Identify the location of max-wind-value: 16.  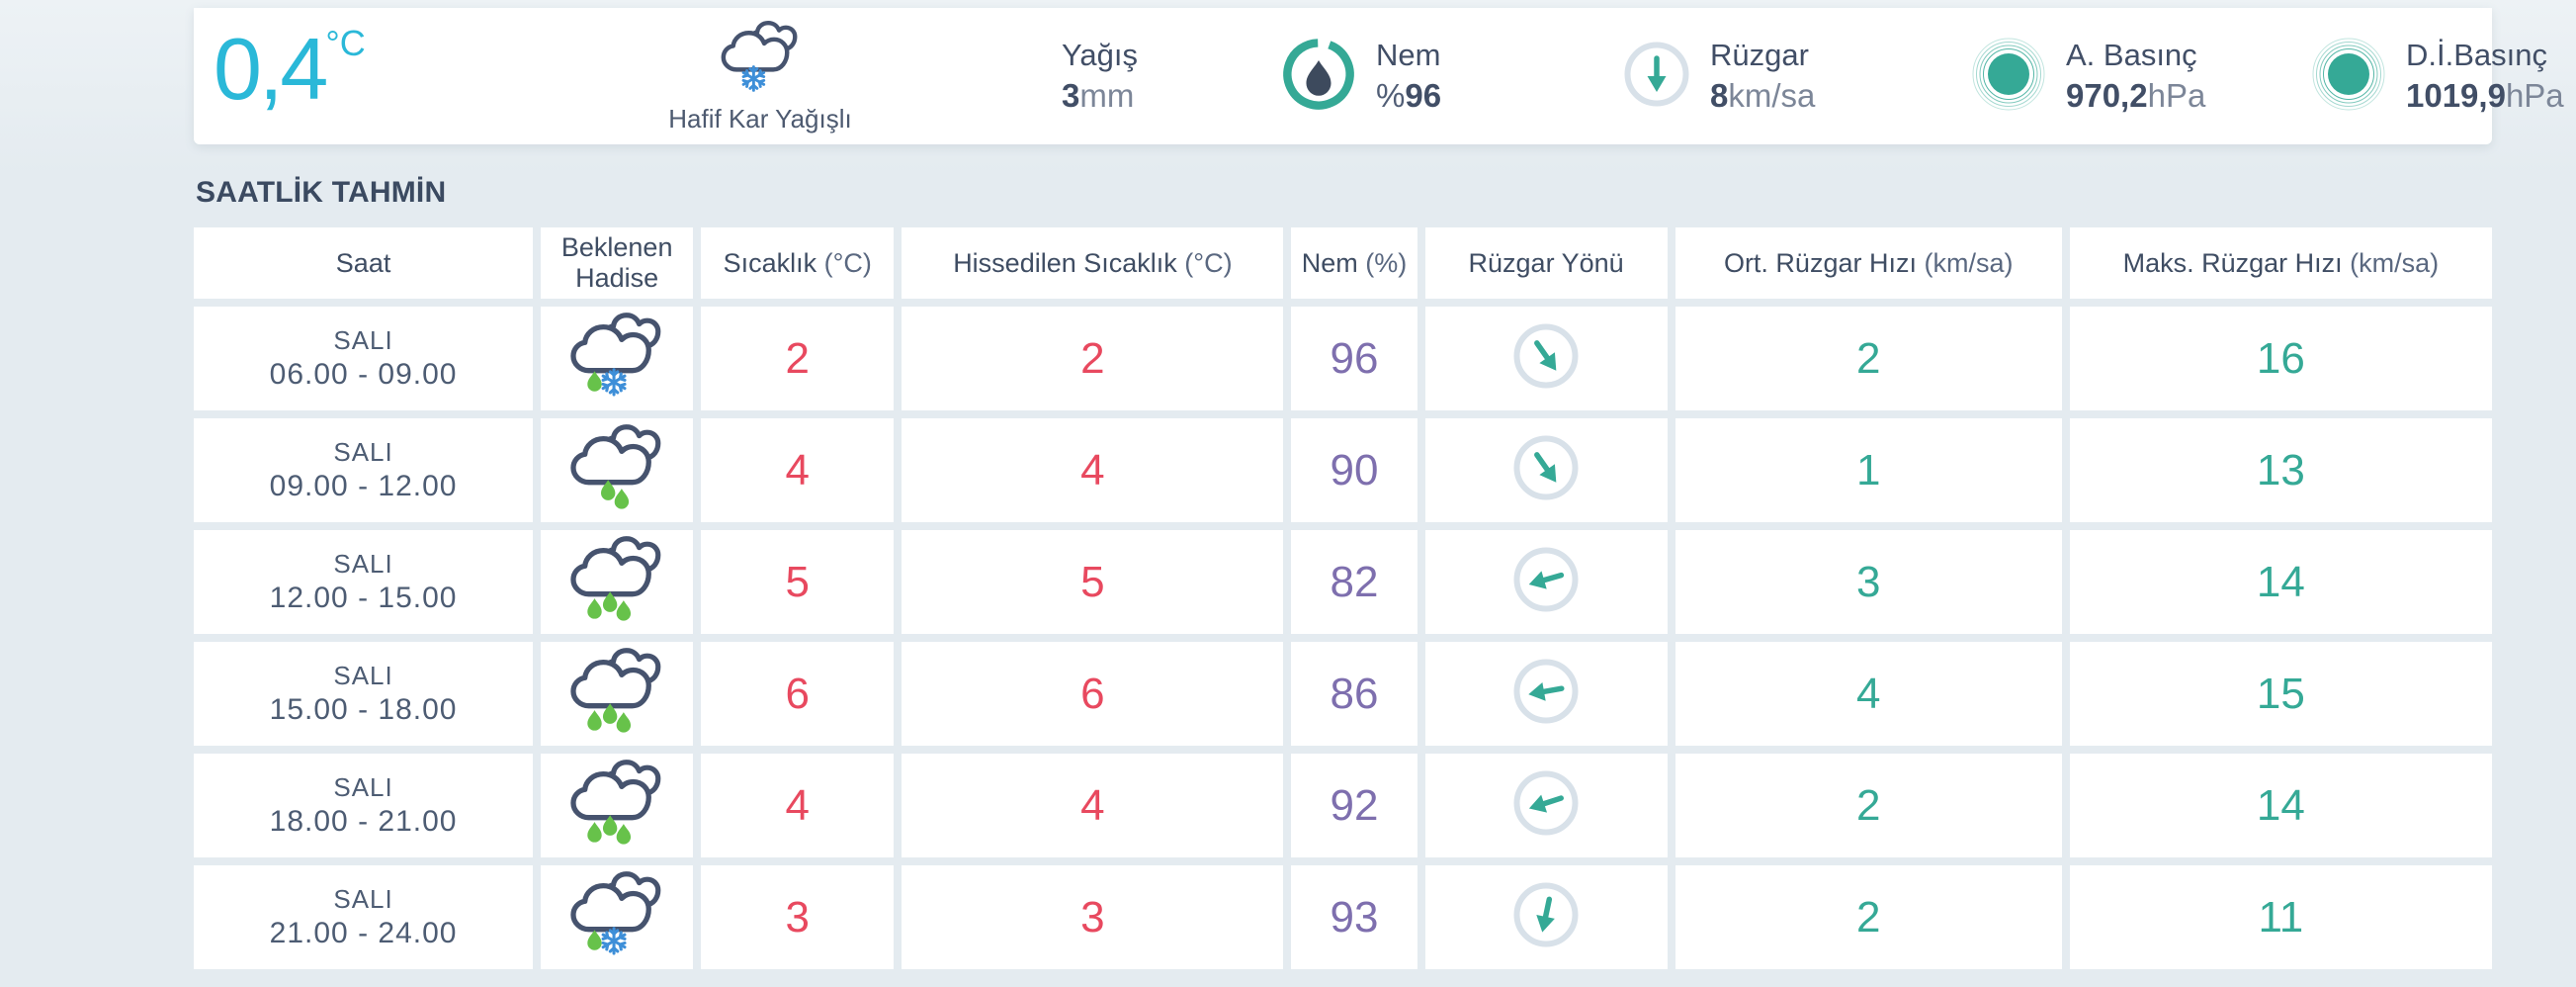
(2280, 358).